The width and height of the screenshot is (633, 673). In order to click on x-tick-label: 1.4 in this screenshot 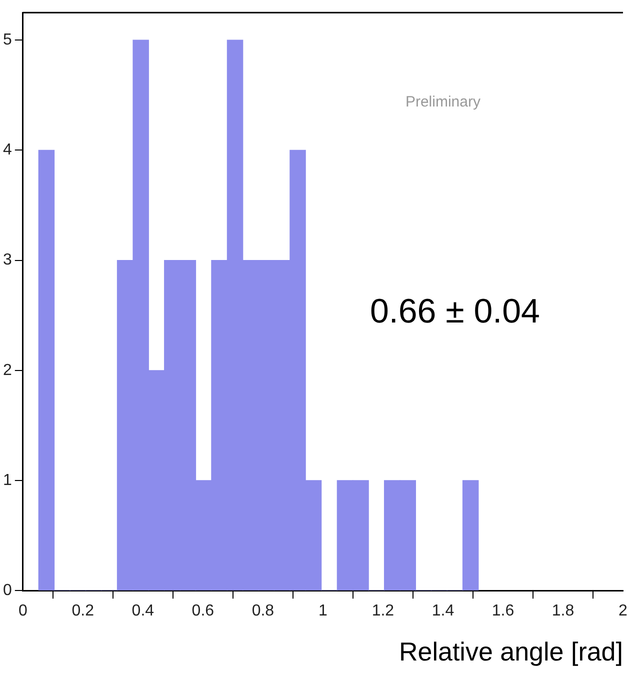, I will do `click(443, 611)`.